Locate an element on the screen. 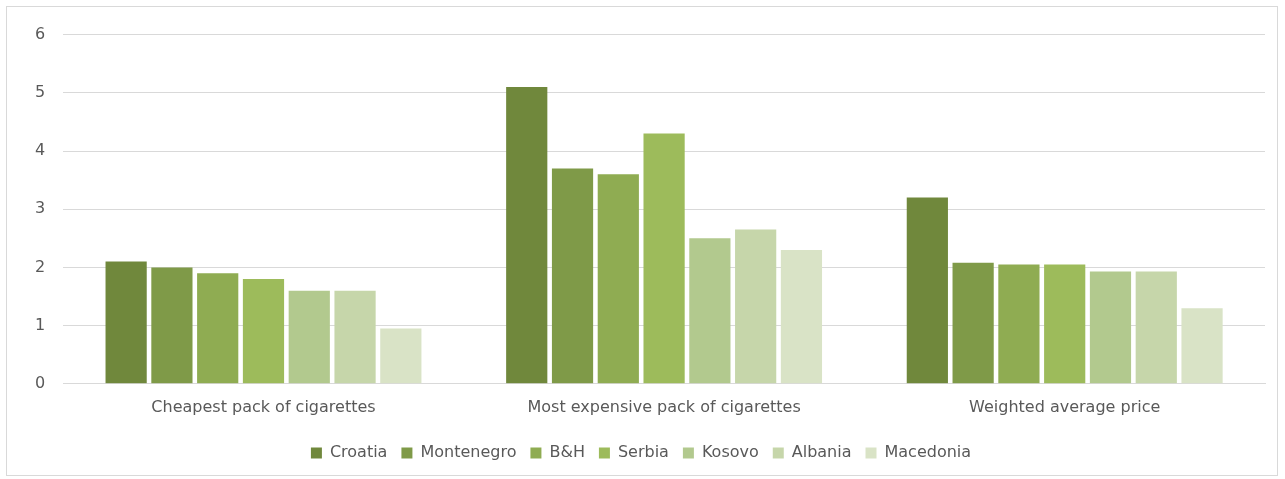 The width and height of the screenshot is (1285, 479). legend-label: B&H is located at coordinates (567, 452).